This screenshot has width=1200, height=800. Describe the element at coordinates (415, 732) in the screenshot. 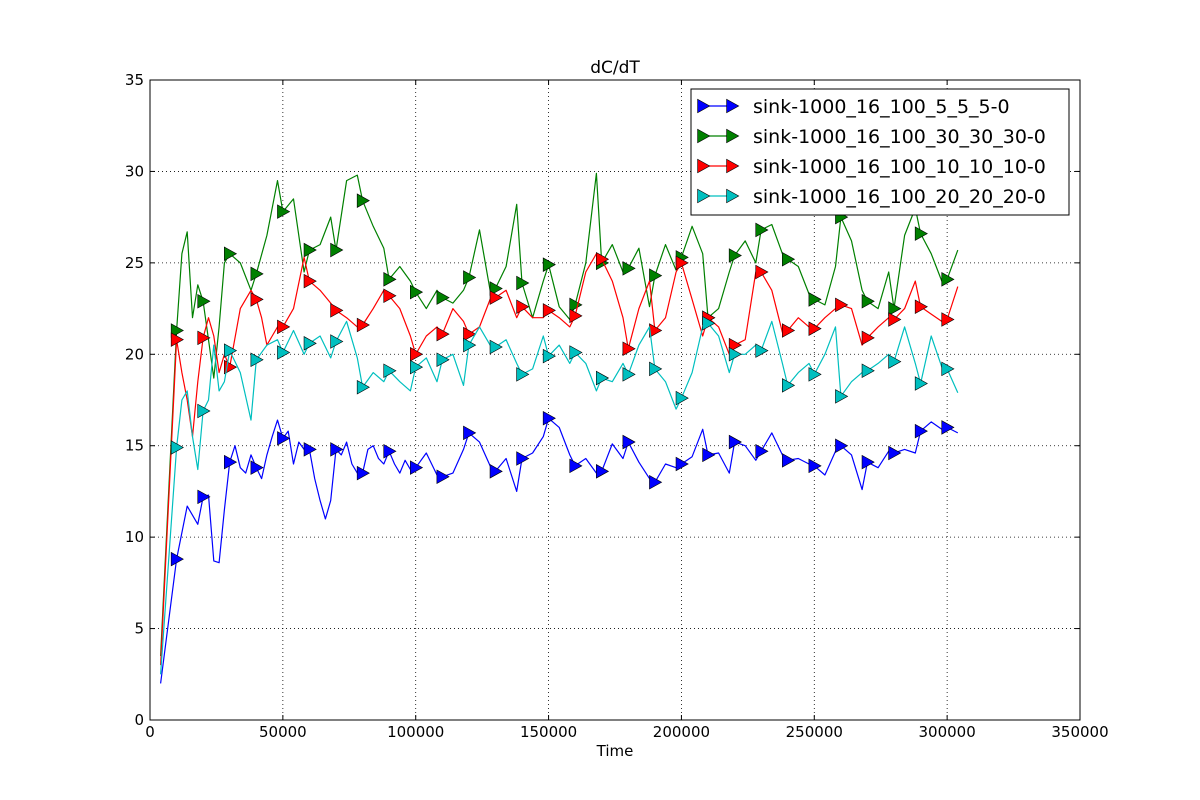

I see `x-tick-label: 100000` at that location.